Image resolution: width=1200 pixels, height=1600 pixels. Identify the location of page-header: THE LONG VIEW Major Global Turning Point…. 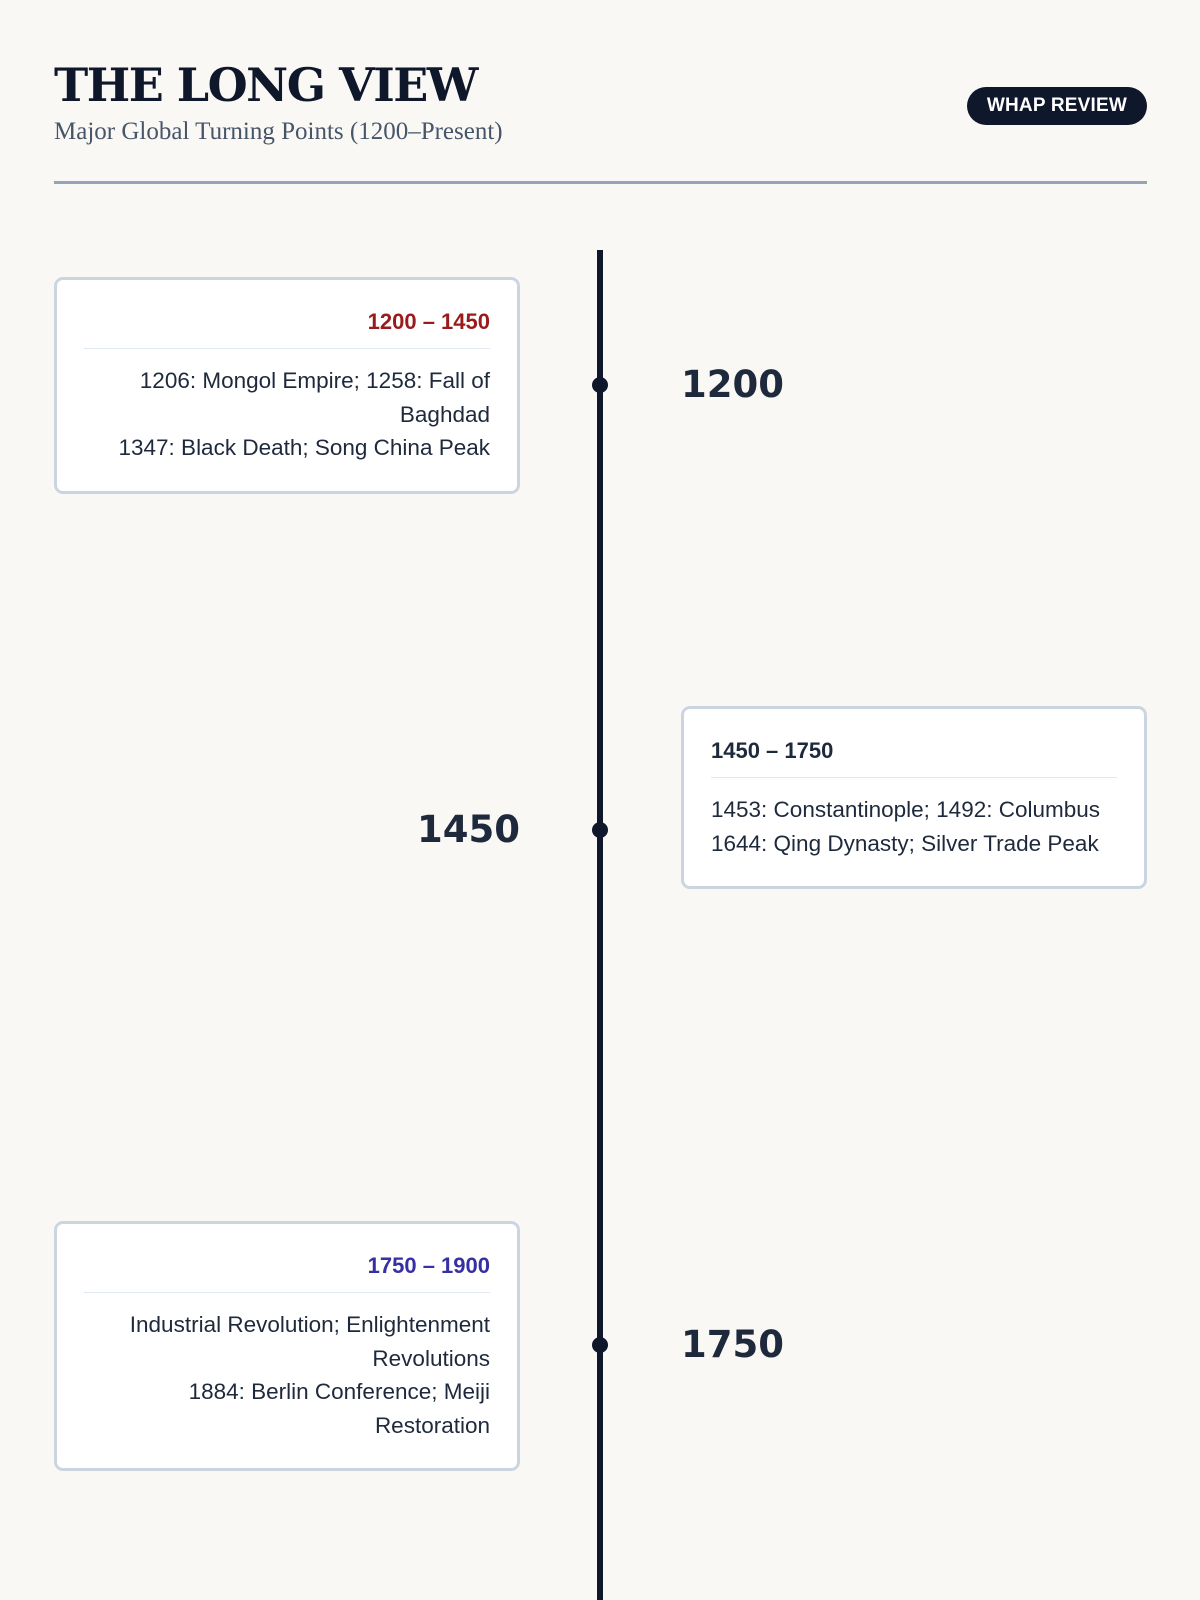
(600, 120).